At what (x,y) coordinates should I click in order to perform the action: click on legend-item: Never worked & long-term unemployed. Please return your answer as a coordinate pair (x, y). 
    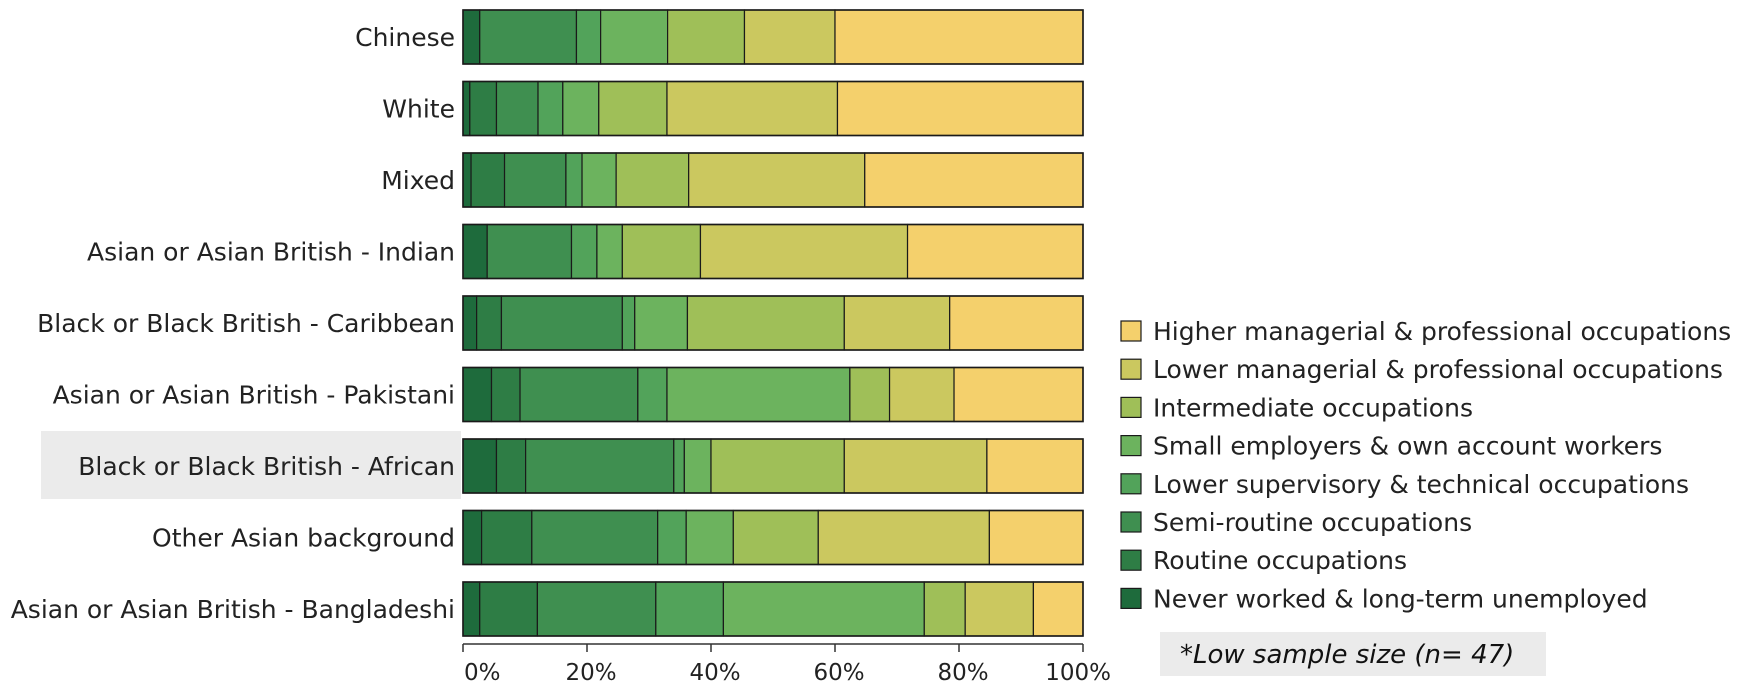
    Looking at the image, I should click on (1384, 598).